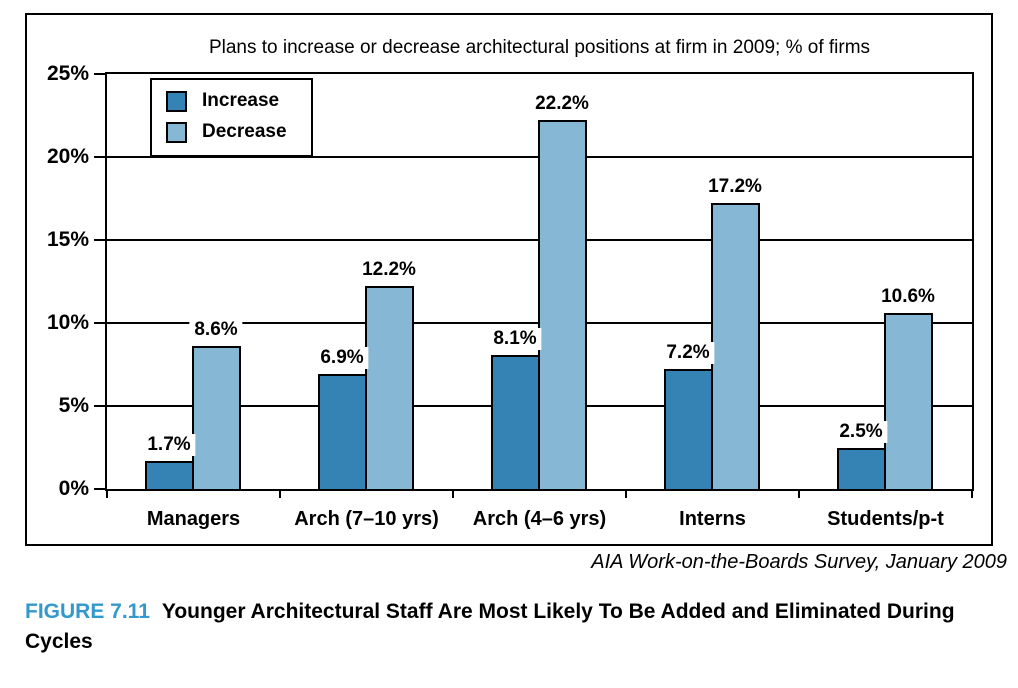  Describe the element at coordinates (193, 302) in the screenshot. I see `category-group: 1.7% 8.6% Managers` at that location.